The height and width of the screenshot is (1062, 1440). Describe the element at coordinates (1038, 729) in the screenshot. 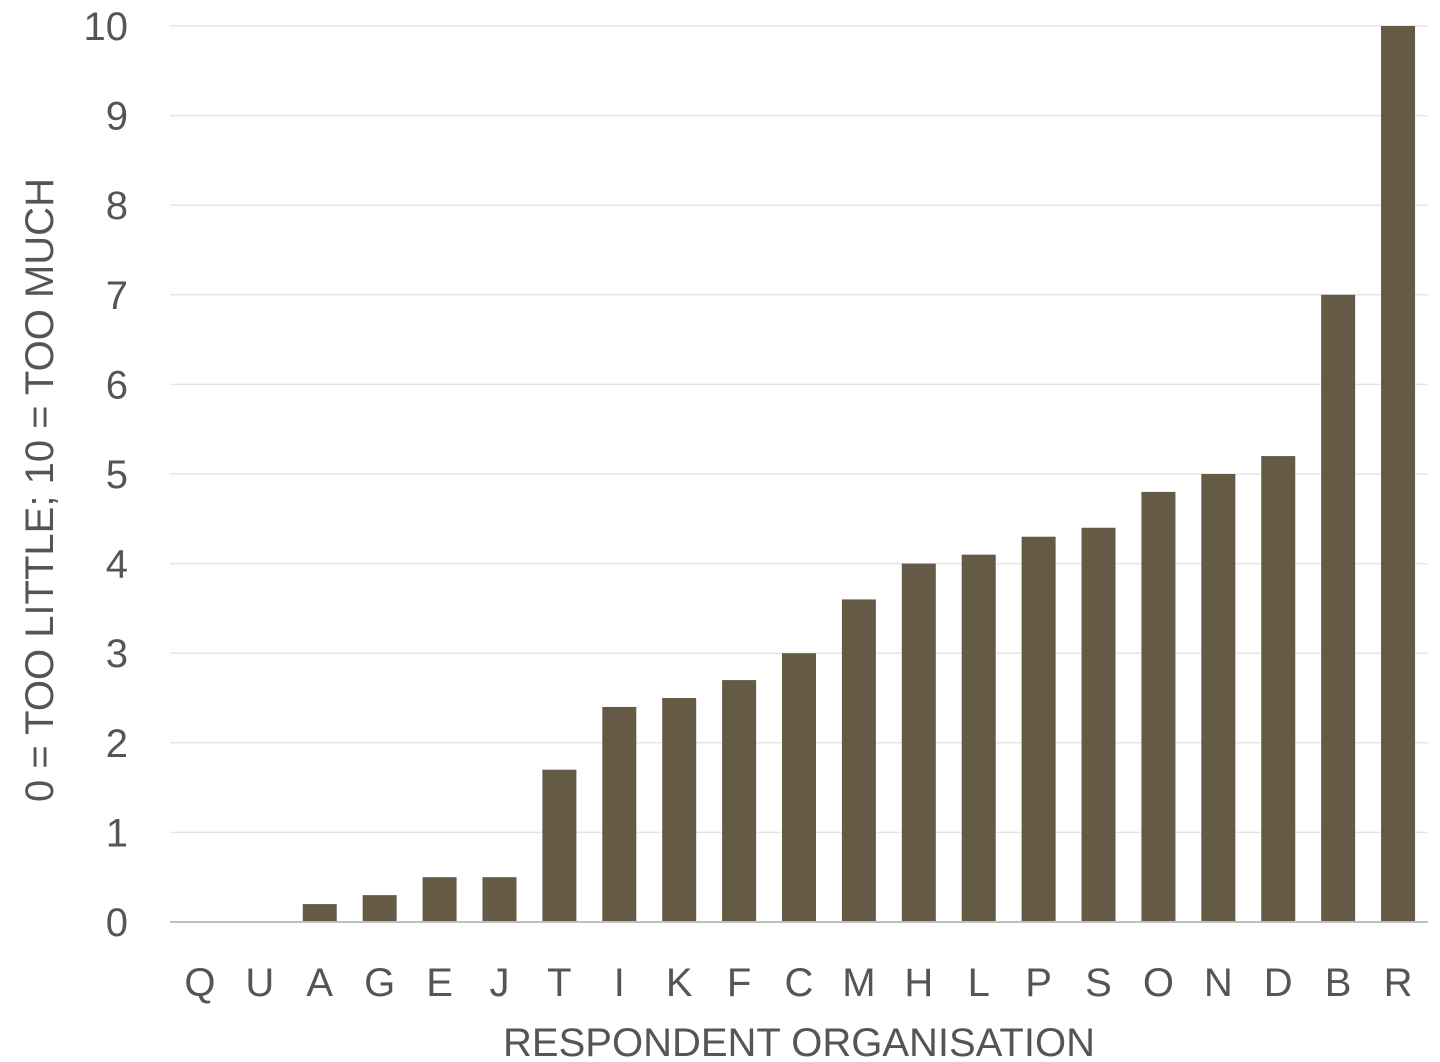

I see `bar-P` at that location.